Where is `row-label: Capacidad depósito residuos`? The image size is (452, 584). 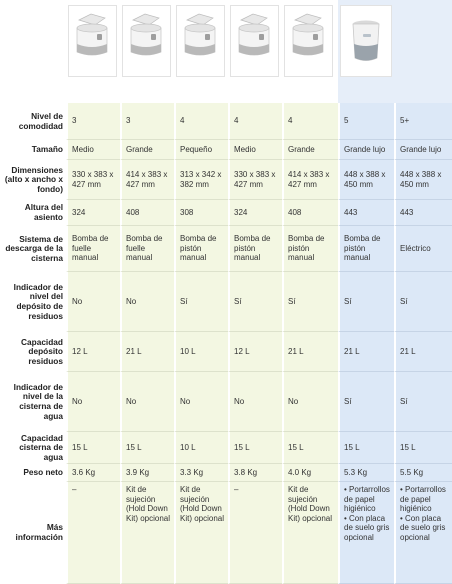 row-label: Capacidad depósito residuos is located at coordinates (42, 351).